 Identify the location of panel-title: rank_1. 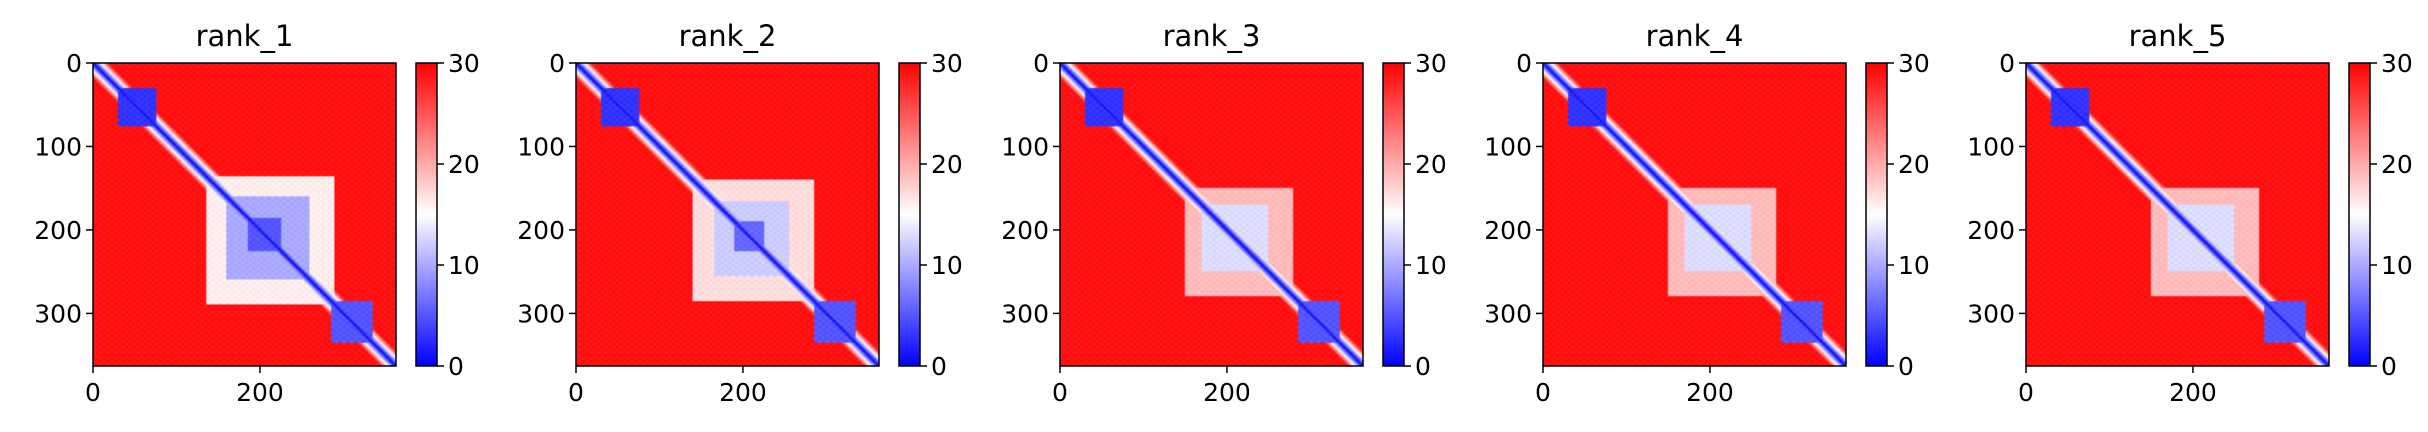
(245, 36).